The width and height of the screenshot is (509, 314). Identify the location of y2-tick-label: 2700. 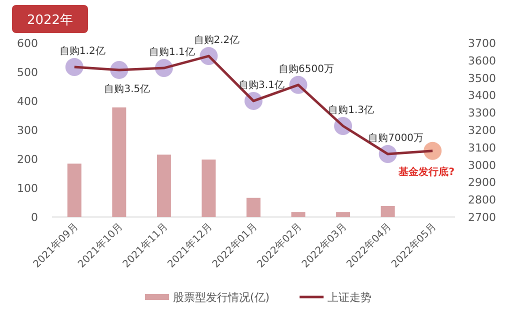
(482, 217).